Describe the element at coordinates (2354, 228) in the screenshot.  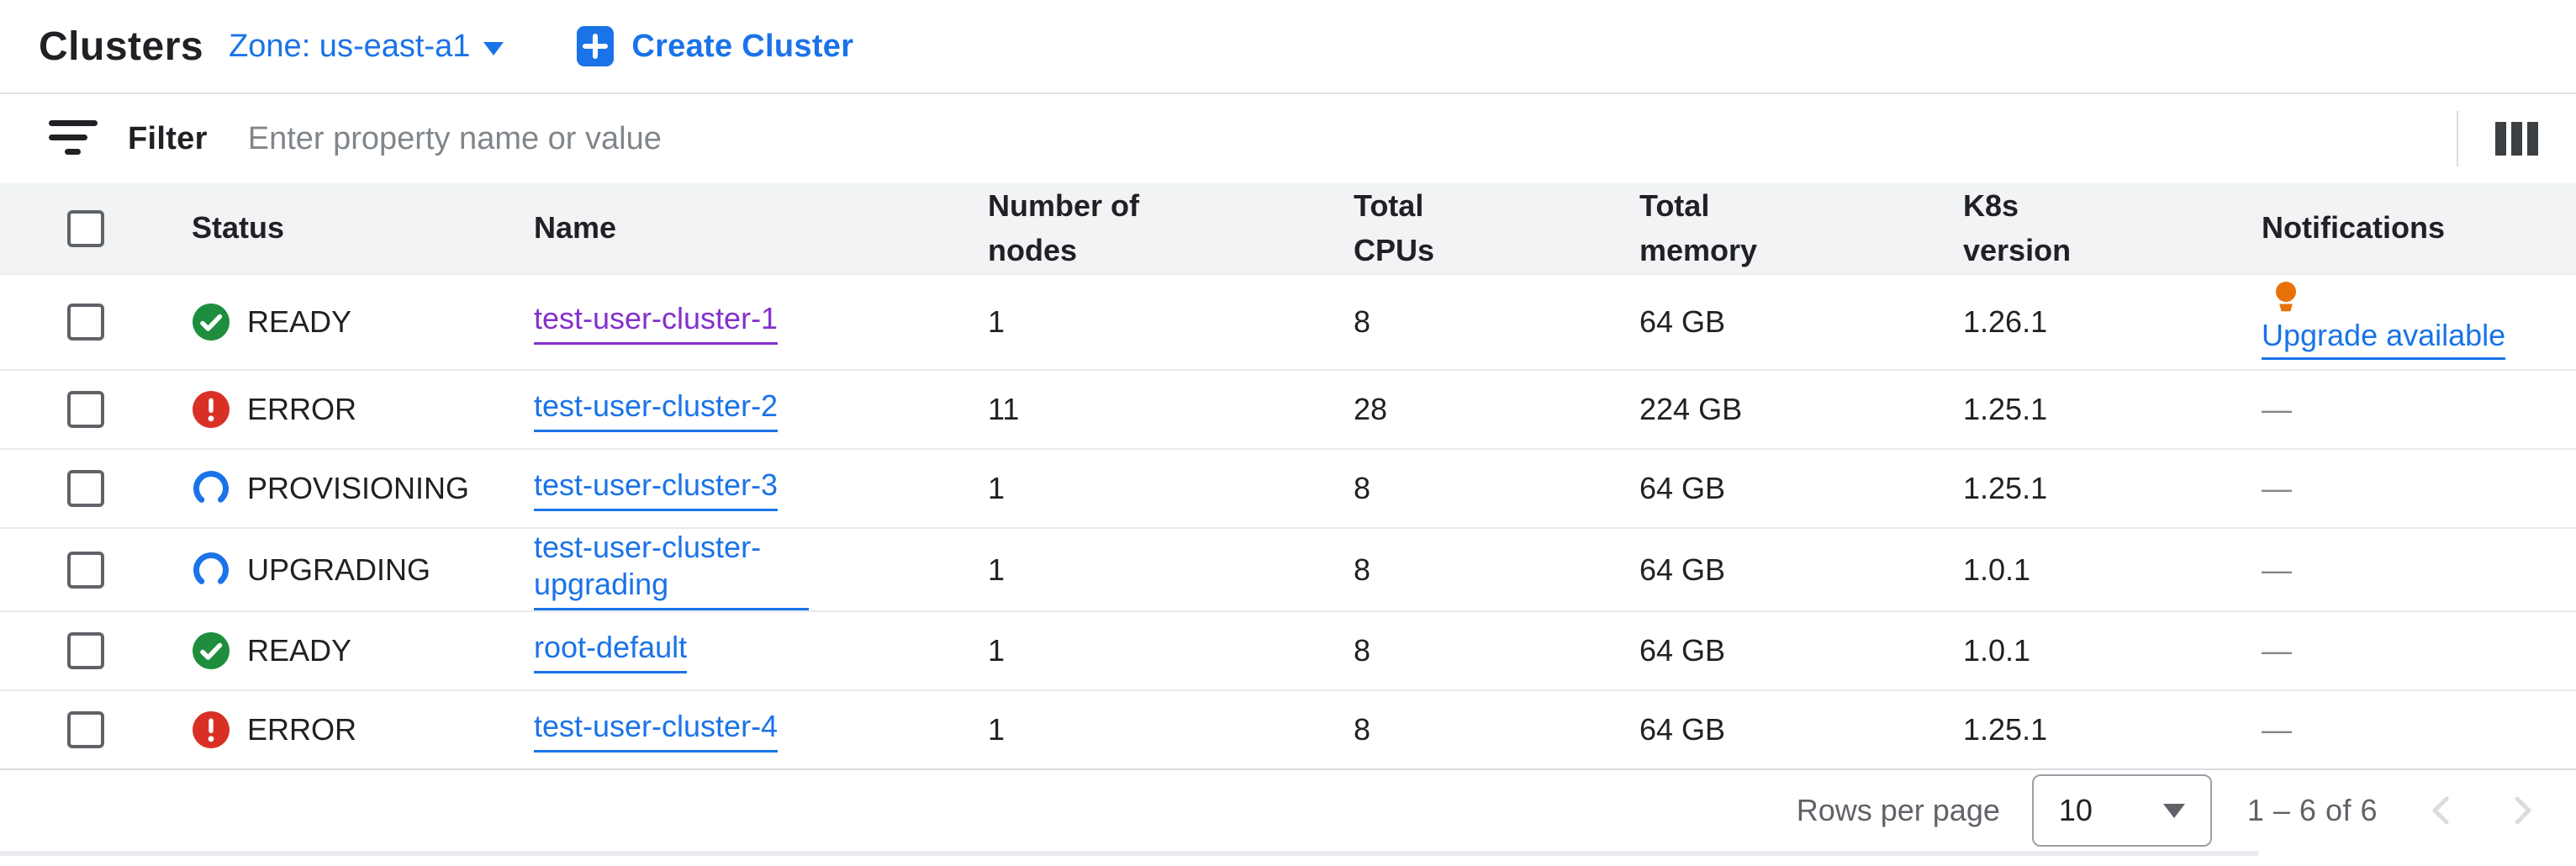
I see `column-header-notifications: Notifications` at that location.